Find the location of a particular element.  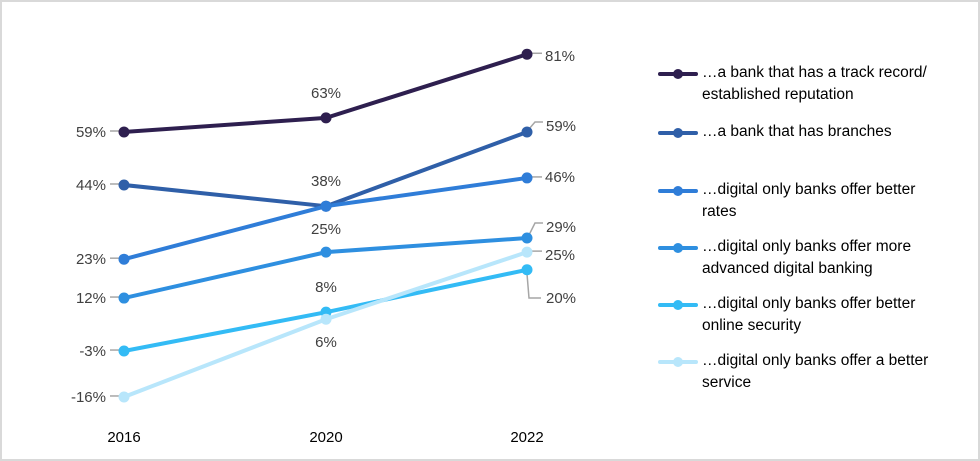

x-tick-label: 2016 is located at coordinates (123, 437).